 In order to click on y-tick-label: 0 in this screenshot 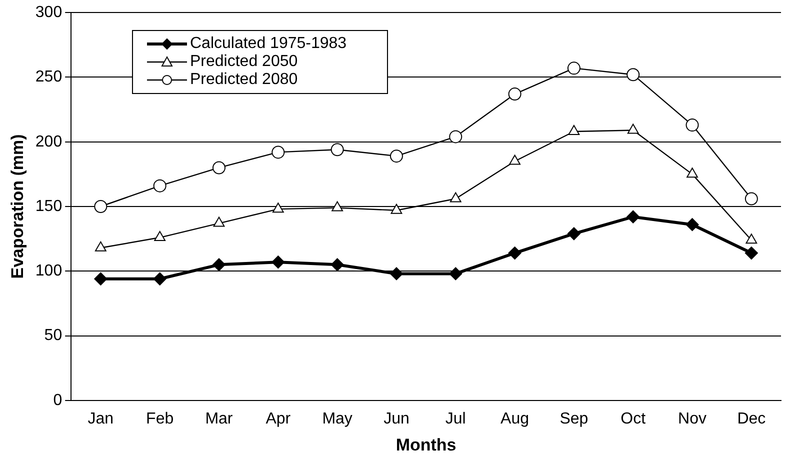, I will do `click(57, 400)`.